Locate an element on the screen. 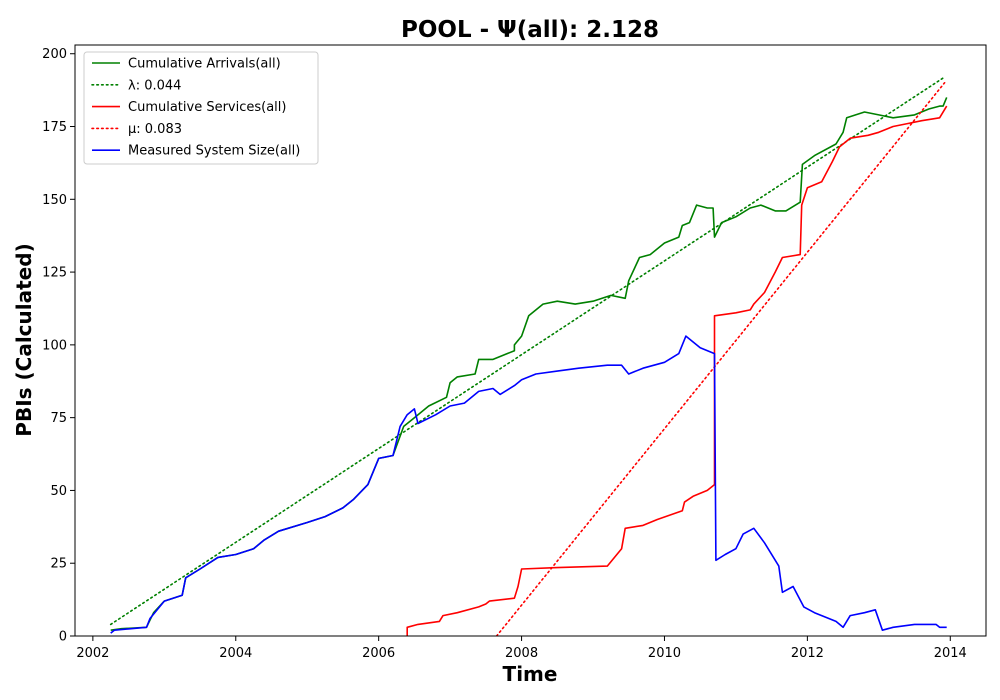 The width and height of the screenshot is (1000, 700). legend-entry: μ: 0.083 is located at coordinates (155, 129).